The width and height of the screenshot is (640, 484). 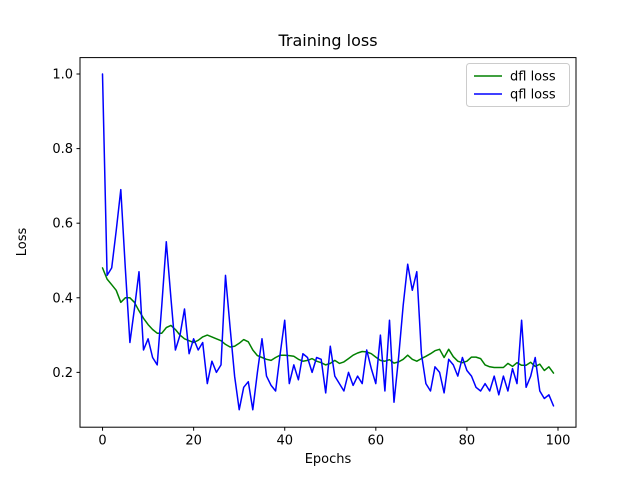 What do you see at coordinates (62, 373) in the screenshot?
I see `y-tick-label: 0.2` at bounding box center [62, 373].